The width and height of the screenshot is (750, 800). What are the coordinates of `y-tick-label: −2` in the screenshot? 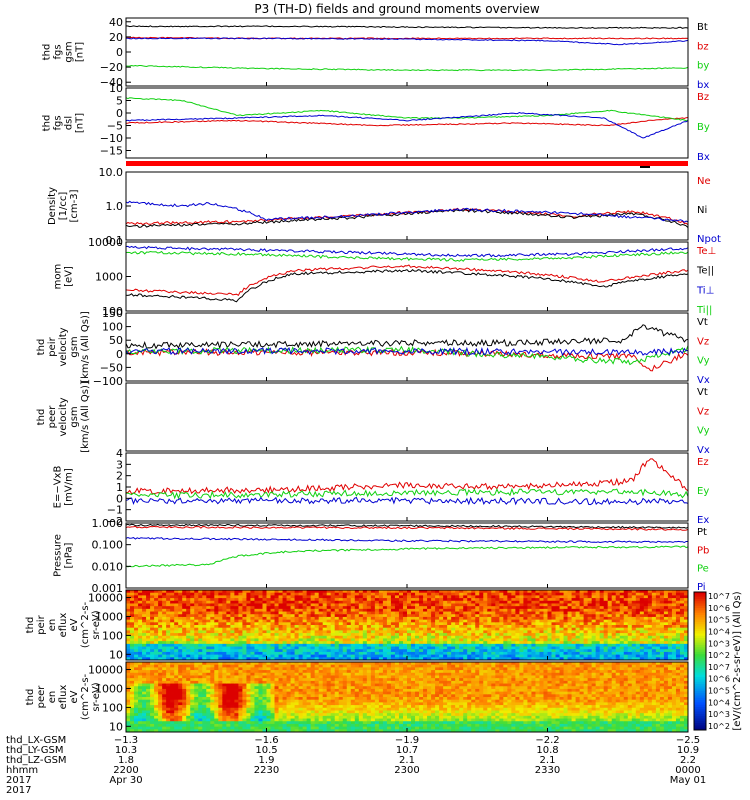 It's located at (115, 521).